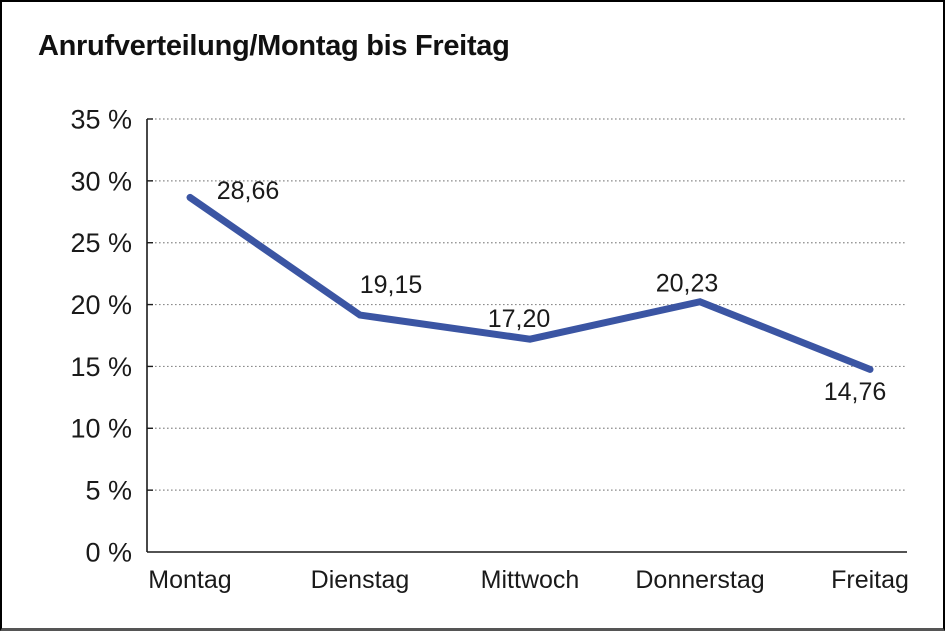 This screenshot has width=945, height=631. I want to click on data-point-label: 19,15, so click(391, 285).